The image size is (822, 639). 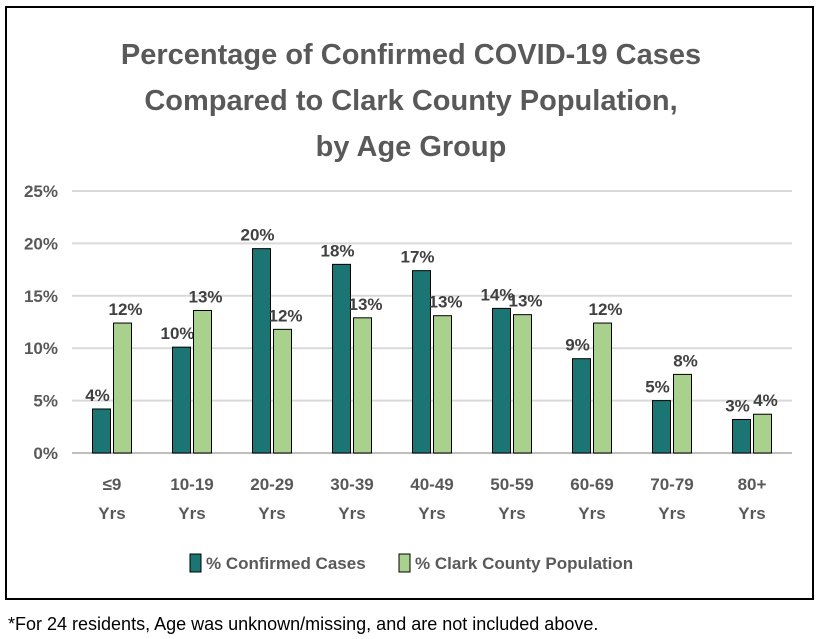 What do you see at coordinates (191, 484) in the screenshot?
I see `x-tick-label: 10-19` at bounding box center [191, 484].